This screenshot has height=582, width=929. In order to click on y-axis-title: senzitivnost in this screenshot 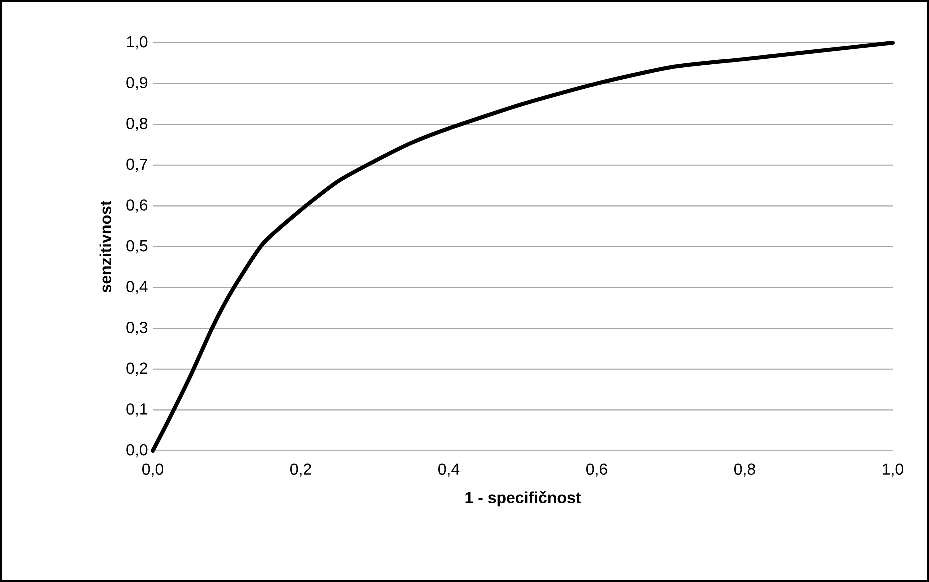, I will do `click(106, 246)`.